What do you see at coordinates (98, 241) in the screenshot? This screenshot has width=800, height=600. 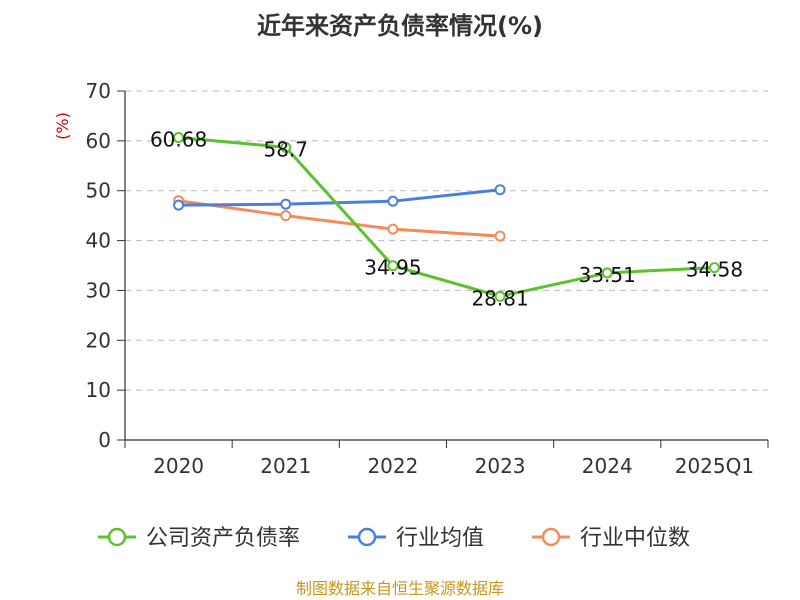 I see `y-tick-label: 40` at bounding box center [98, 241].